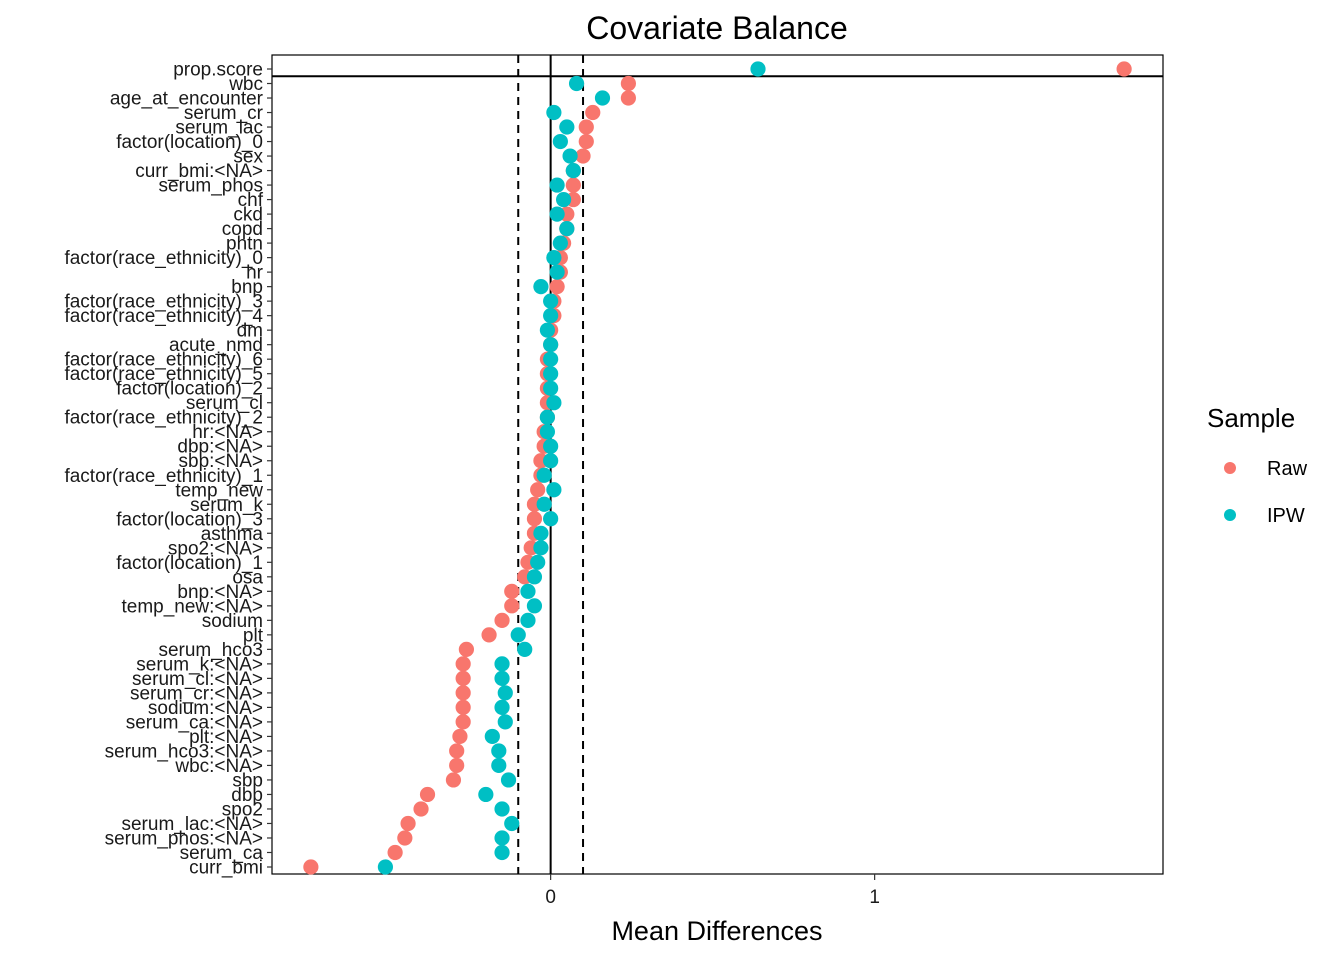 The image size is (1344, 960). Describe the element at coordinates (194, 722) in the screenshot. I see `y-tick-label-45: serum_ca:<NA>` at that location.